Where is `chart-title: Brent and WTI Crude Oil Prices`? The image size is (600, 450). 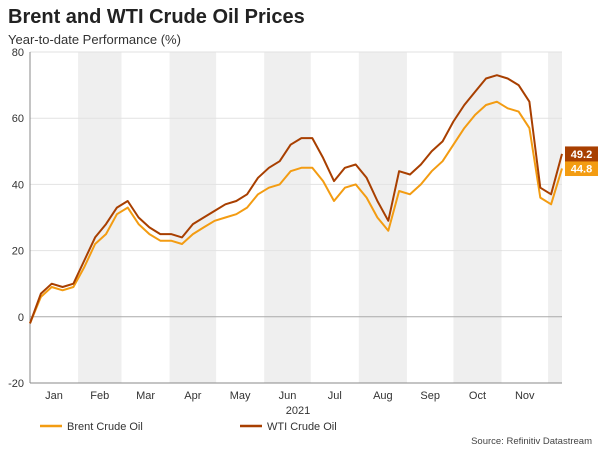 chart-title: Brent and WTI Crude Oil Prices is located at coordinates (156, 17).